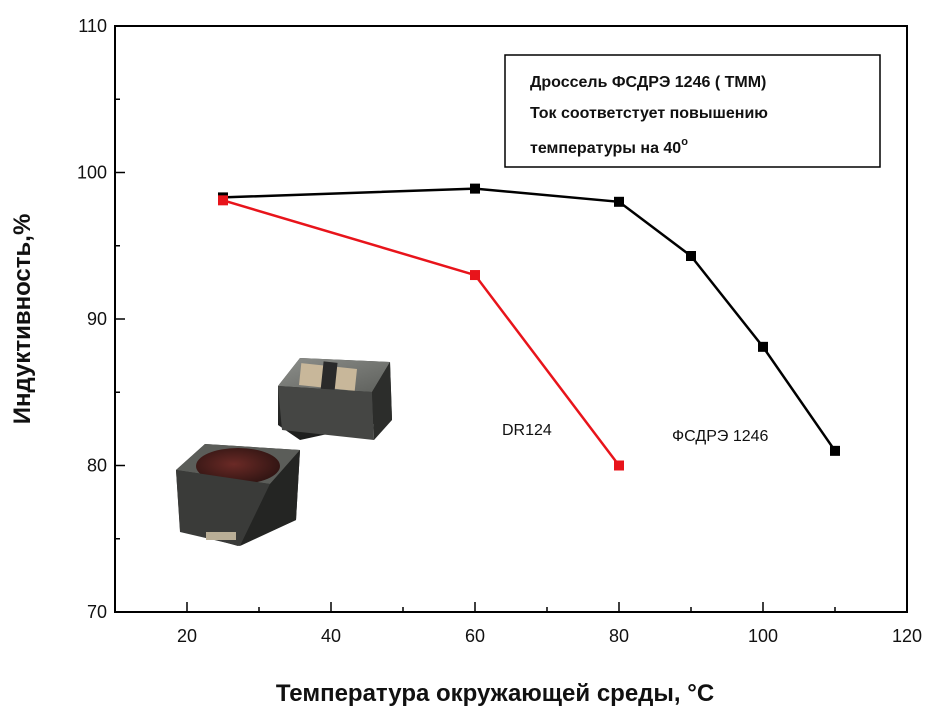 The height and width of the screenshot is (706, 928). I want to click on annotation-line-1: Дроссель ФСДРЭ 1246 ( ТММ), so click(648, 82).